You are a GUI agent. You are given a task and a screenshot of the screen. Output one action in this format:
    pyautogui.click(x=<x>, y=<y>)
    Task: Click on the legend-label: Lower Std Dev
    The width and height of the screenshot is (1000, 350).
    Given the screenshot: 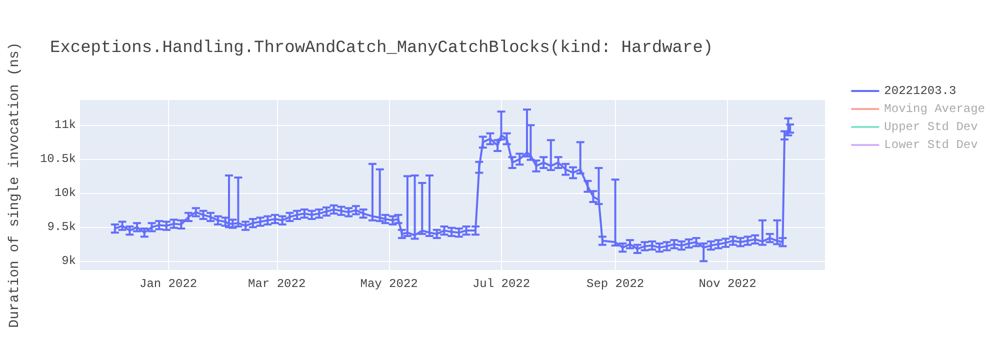 What is the action you would take?
    pyautogui.click(x=931, y=145)
    